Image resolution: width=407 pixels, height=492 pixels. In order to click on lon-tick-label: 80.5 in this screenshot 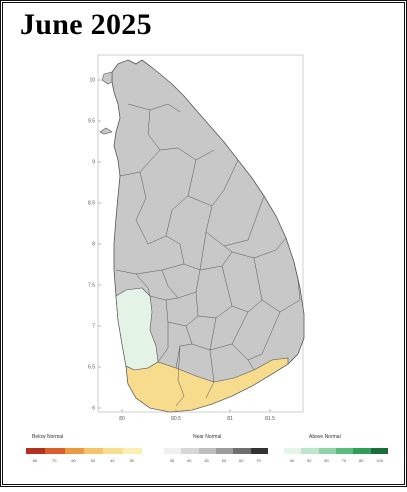, I will do `click(176, 419)`.